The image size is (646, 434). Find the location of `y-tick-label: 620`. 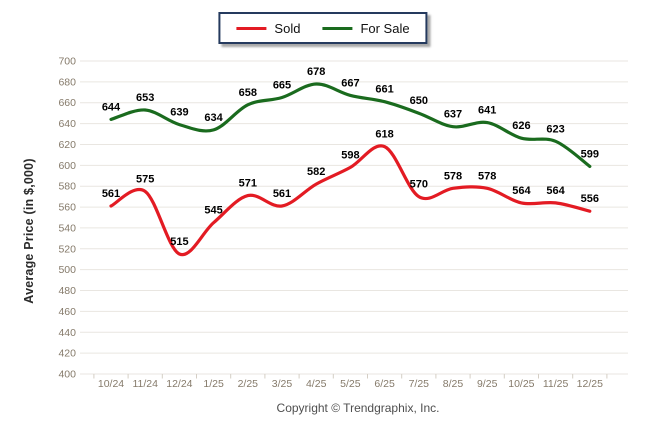

y-tick-label: 620 is located at coordinates (67, 145).